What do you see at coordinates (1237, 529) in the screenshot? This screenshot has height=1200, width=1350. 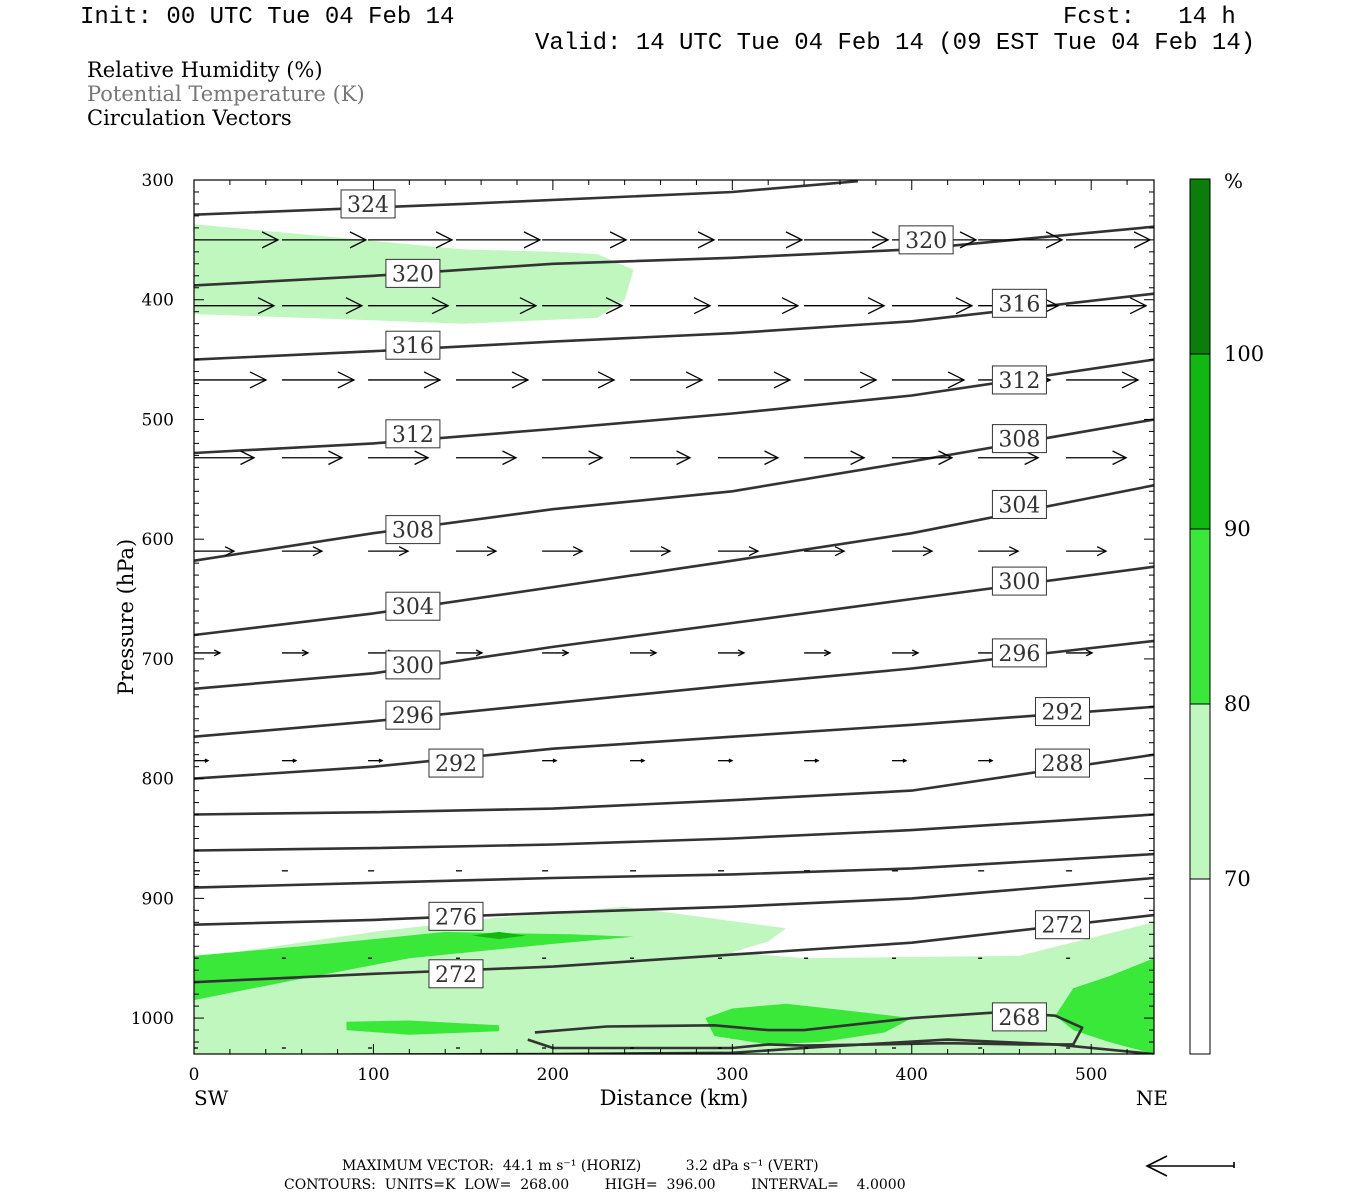 I see `colorbar-level-label: 90` at bounding box center [1237, 529].